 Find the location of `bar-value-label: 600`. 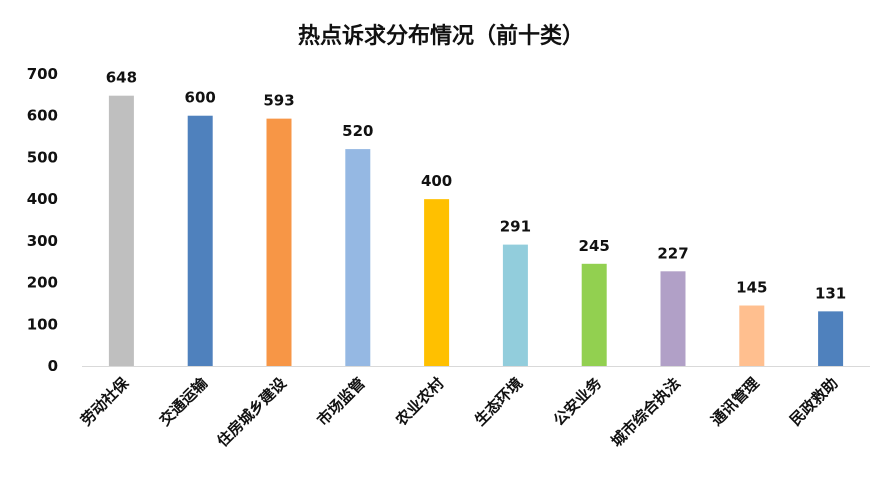

bar-value-label: 600 is located at coordinates (200, 98).